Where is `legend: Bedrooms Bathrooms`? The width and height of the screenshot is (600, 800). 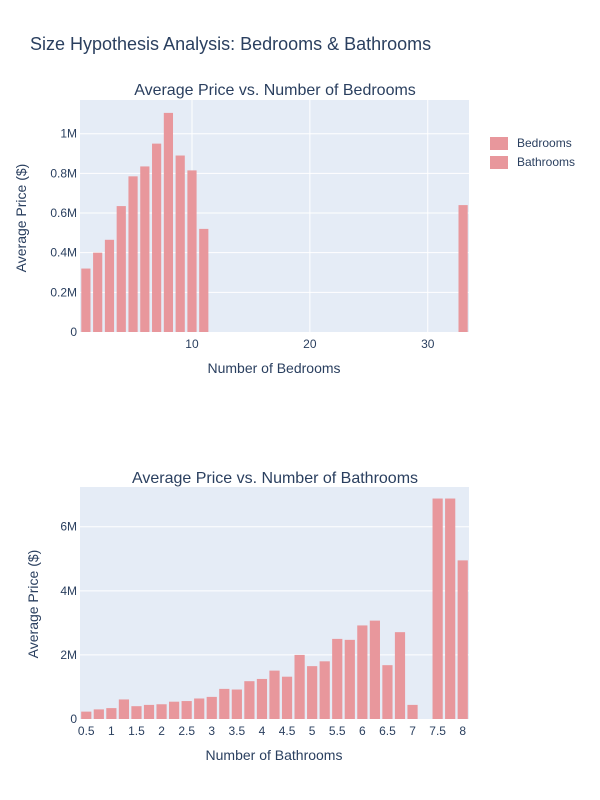 legend: Bedrooms Bathrooms is located at coordinates (532, 152).